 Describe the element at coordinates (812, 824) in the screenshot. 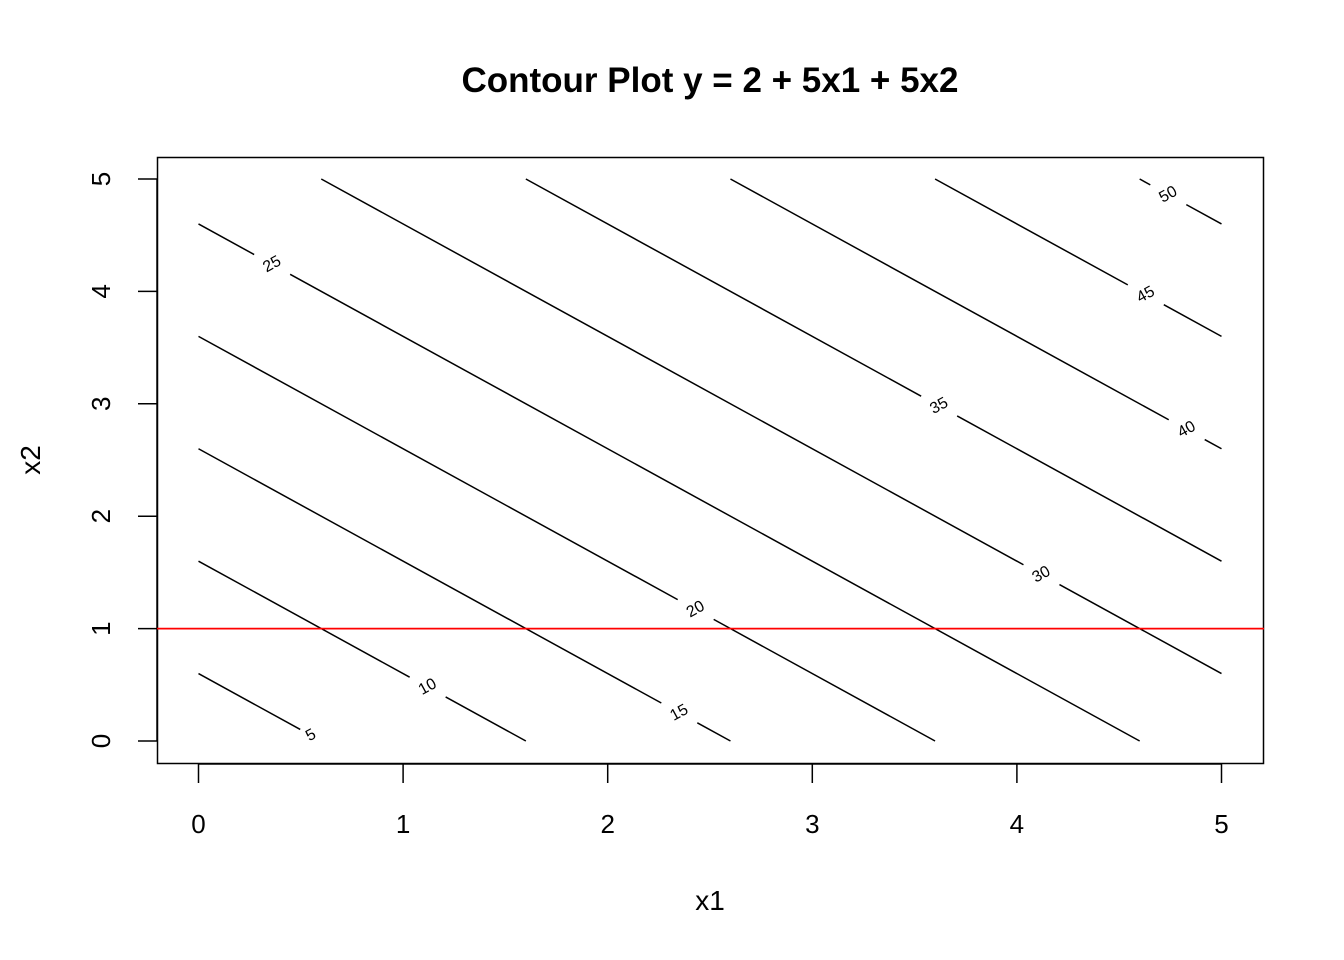

I see `x-tick-label: 3` at that location.